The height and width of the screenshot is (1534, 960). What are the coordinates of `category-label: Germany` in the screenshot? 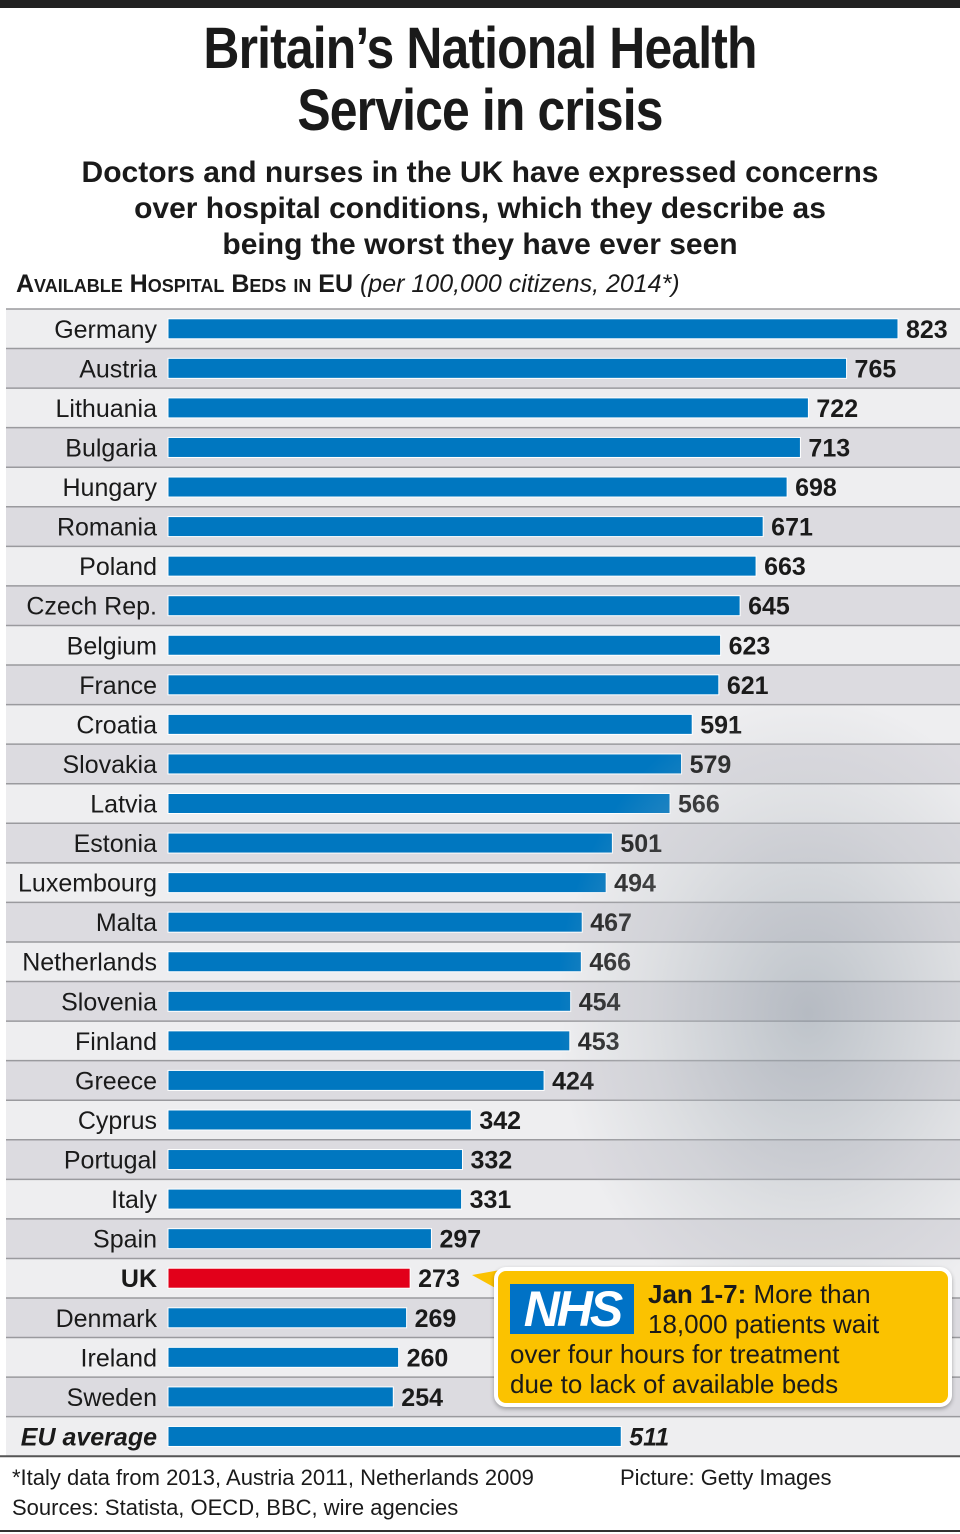 It's located at (105, 330).